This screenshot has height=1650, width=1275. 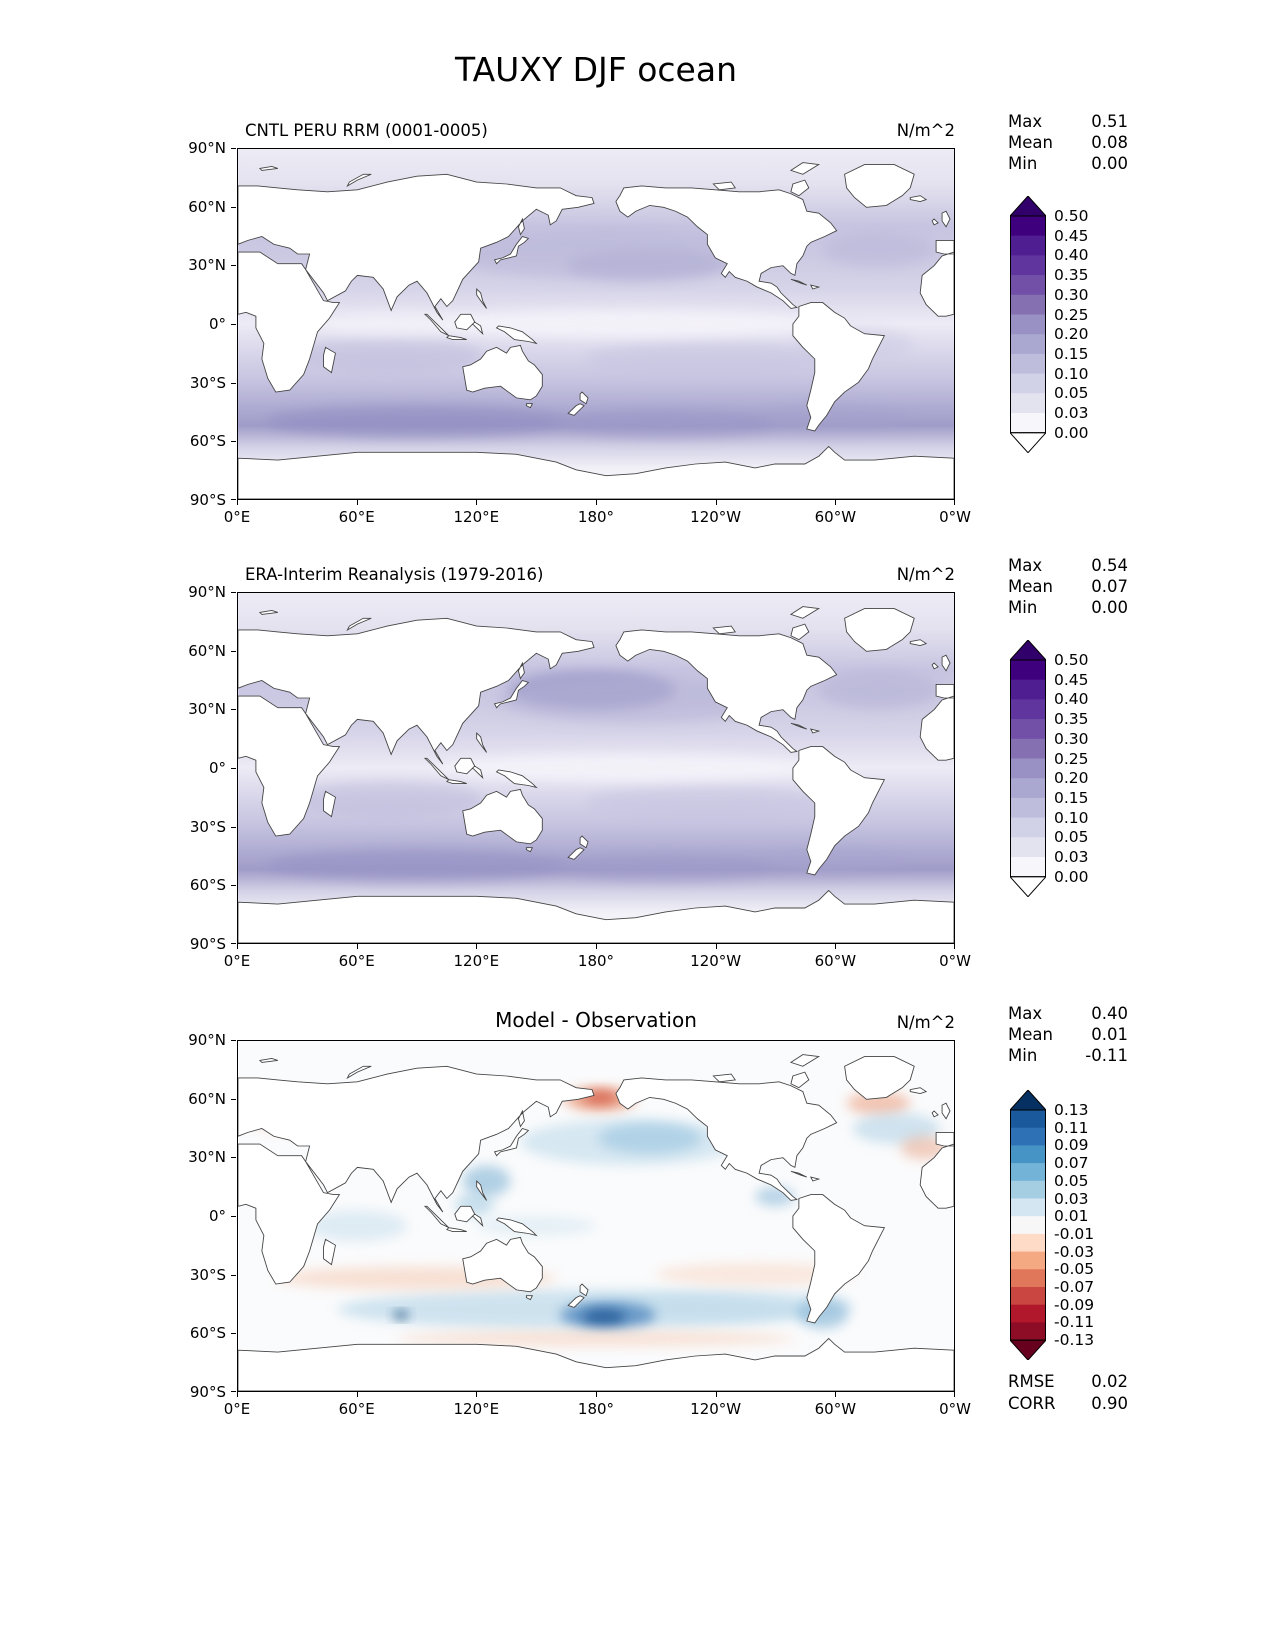 What do you see at coordinates (1071, 1145) in the screenshot?
I see `colorbar-label: 0.09` at bounding box center [1071, 1145].